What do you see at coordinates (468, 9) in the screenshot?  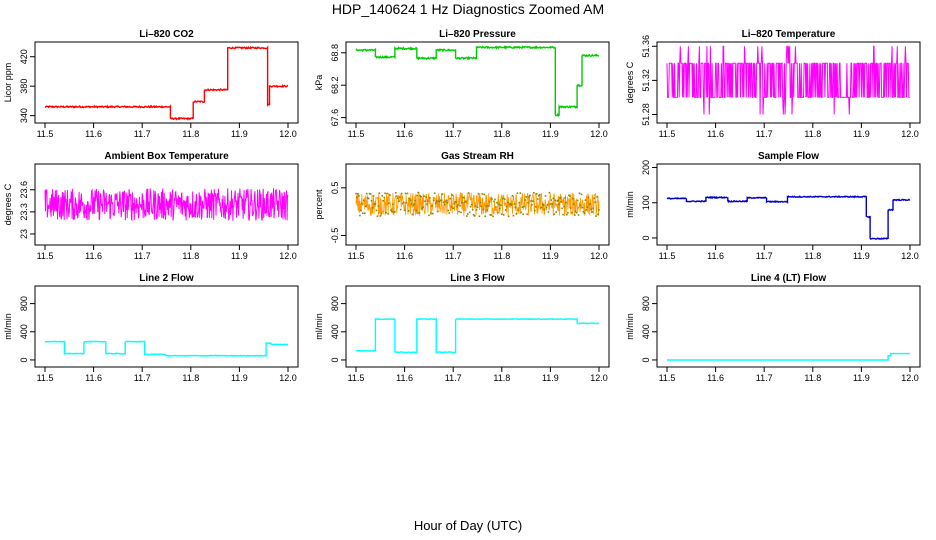 I see `figure-title: HDP_140624 1 Hz Diagnostics Zoomed AM` at bounding box center [468, 9].